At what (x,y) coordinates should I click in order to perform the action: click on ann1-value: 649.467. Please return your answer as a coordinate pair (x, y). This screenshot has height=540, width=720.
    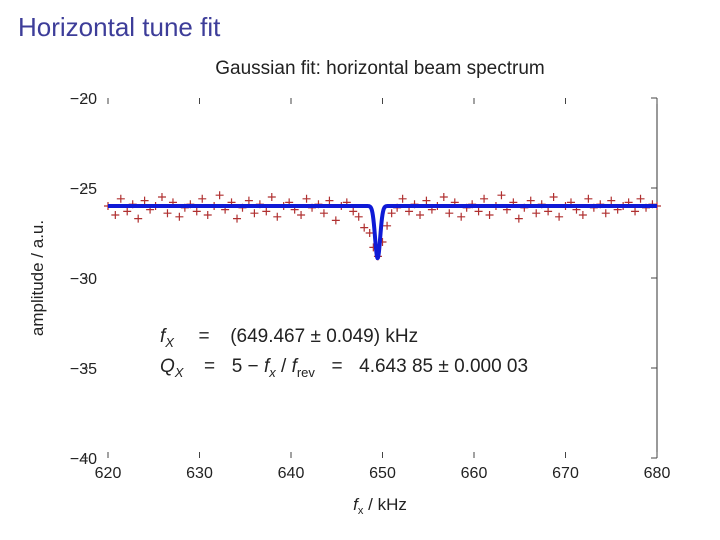
    Looking at the image, I should click on (271, 336).